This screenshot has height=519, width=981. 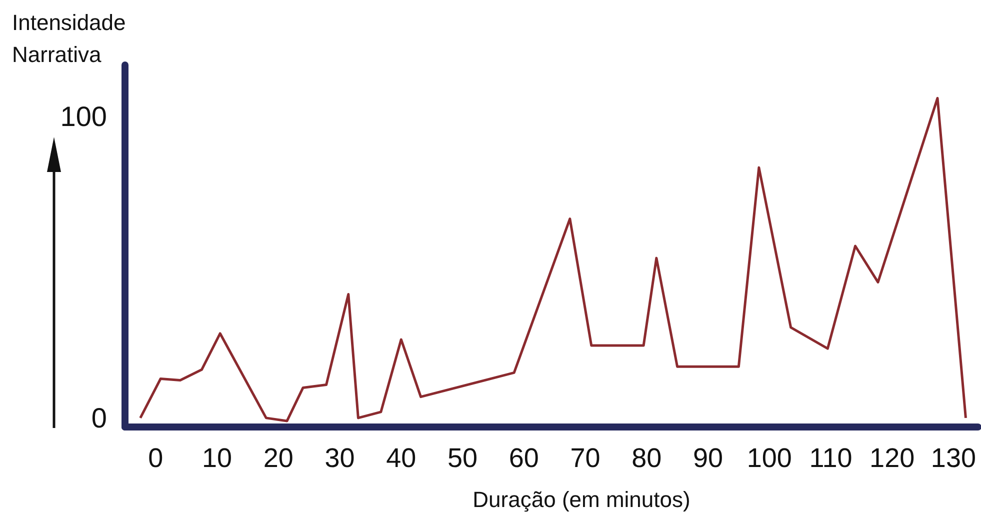 What do you see at coordinates (581, 499) in the screenshot?
I see `x-axis-title: Duração (em minutos)` at bounding box center [581, 499].